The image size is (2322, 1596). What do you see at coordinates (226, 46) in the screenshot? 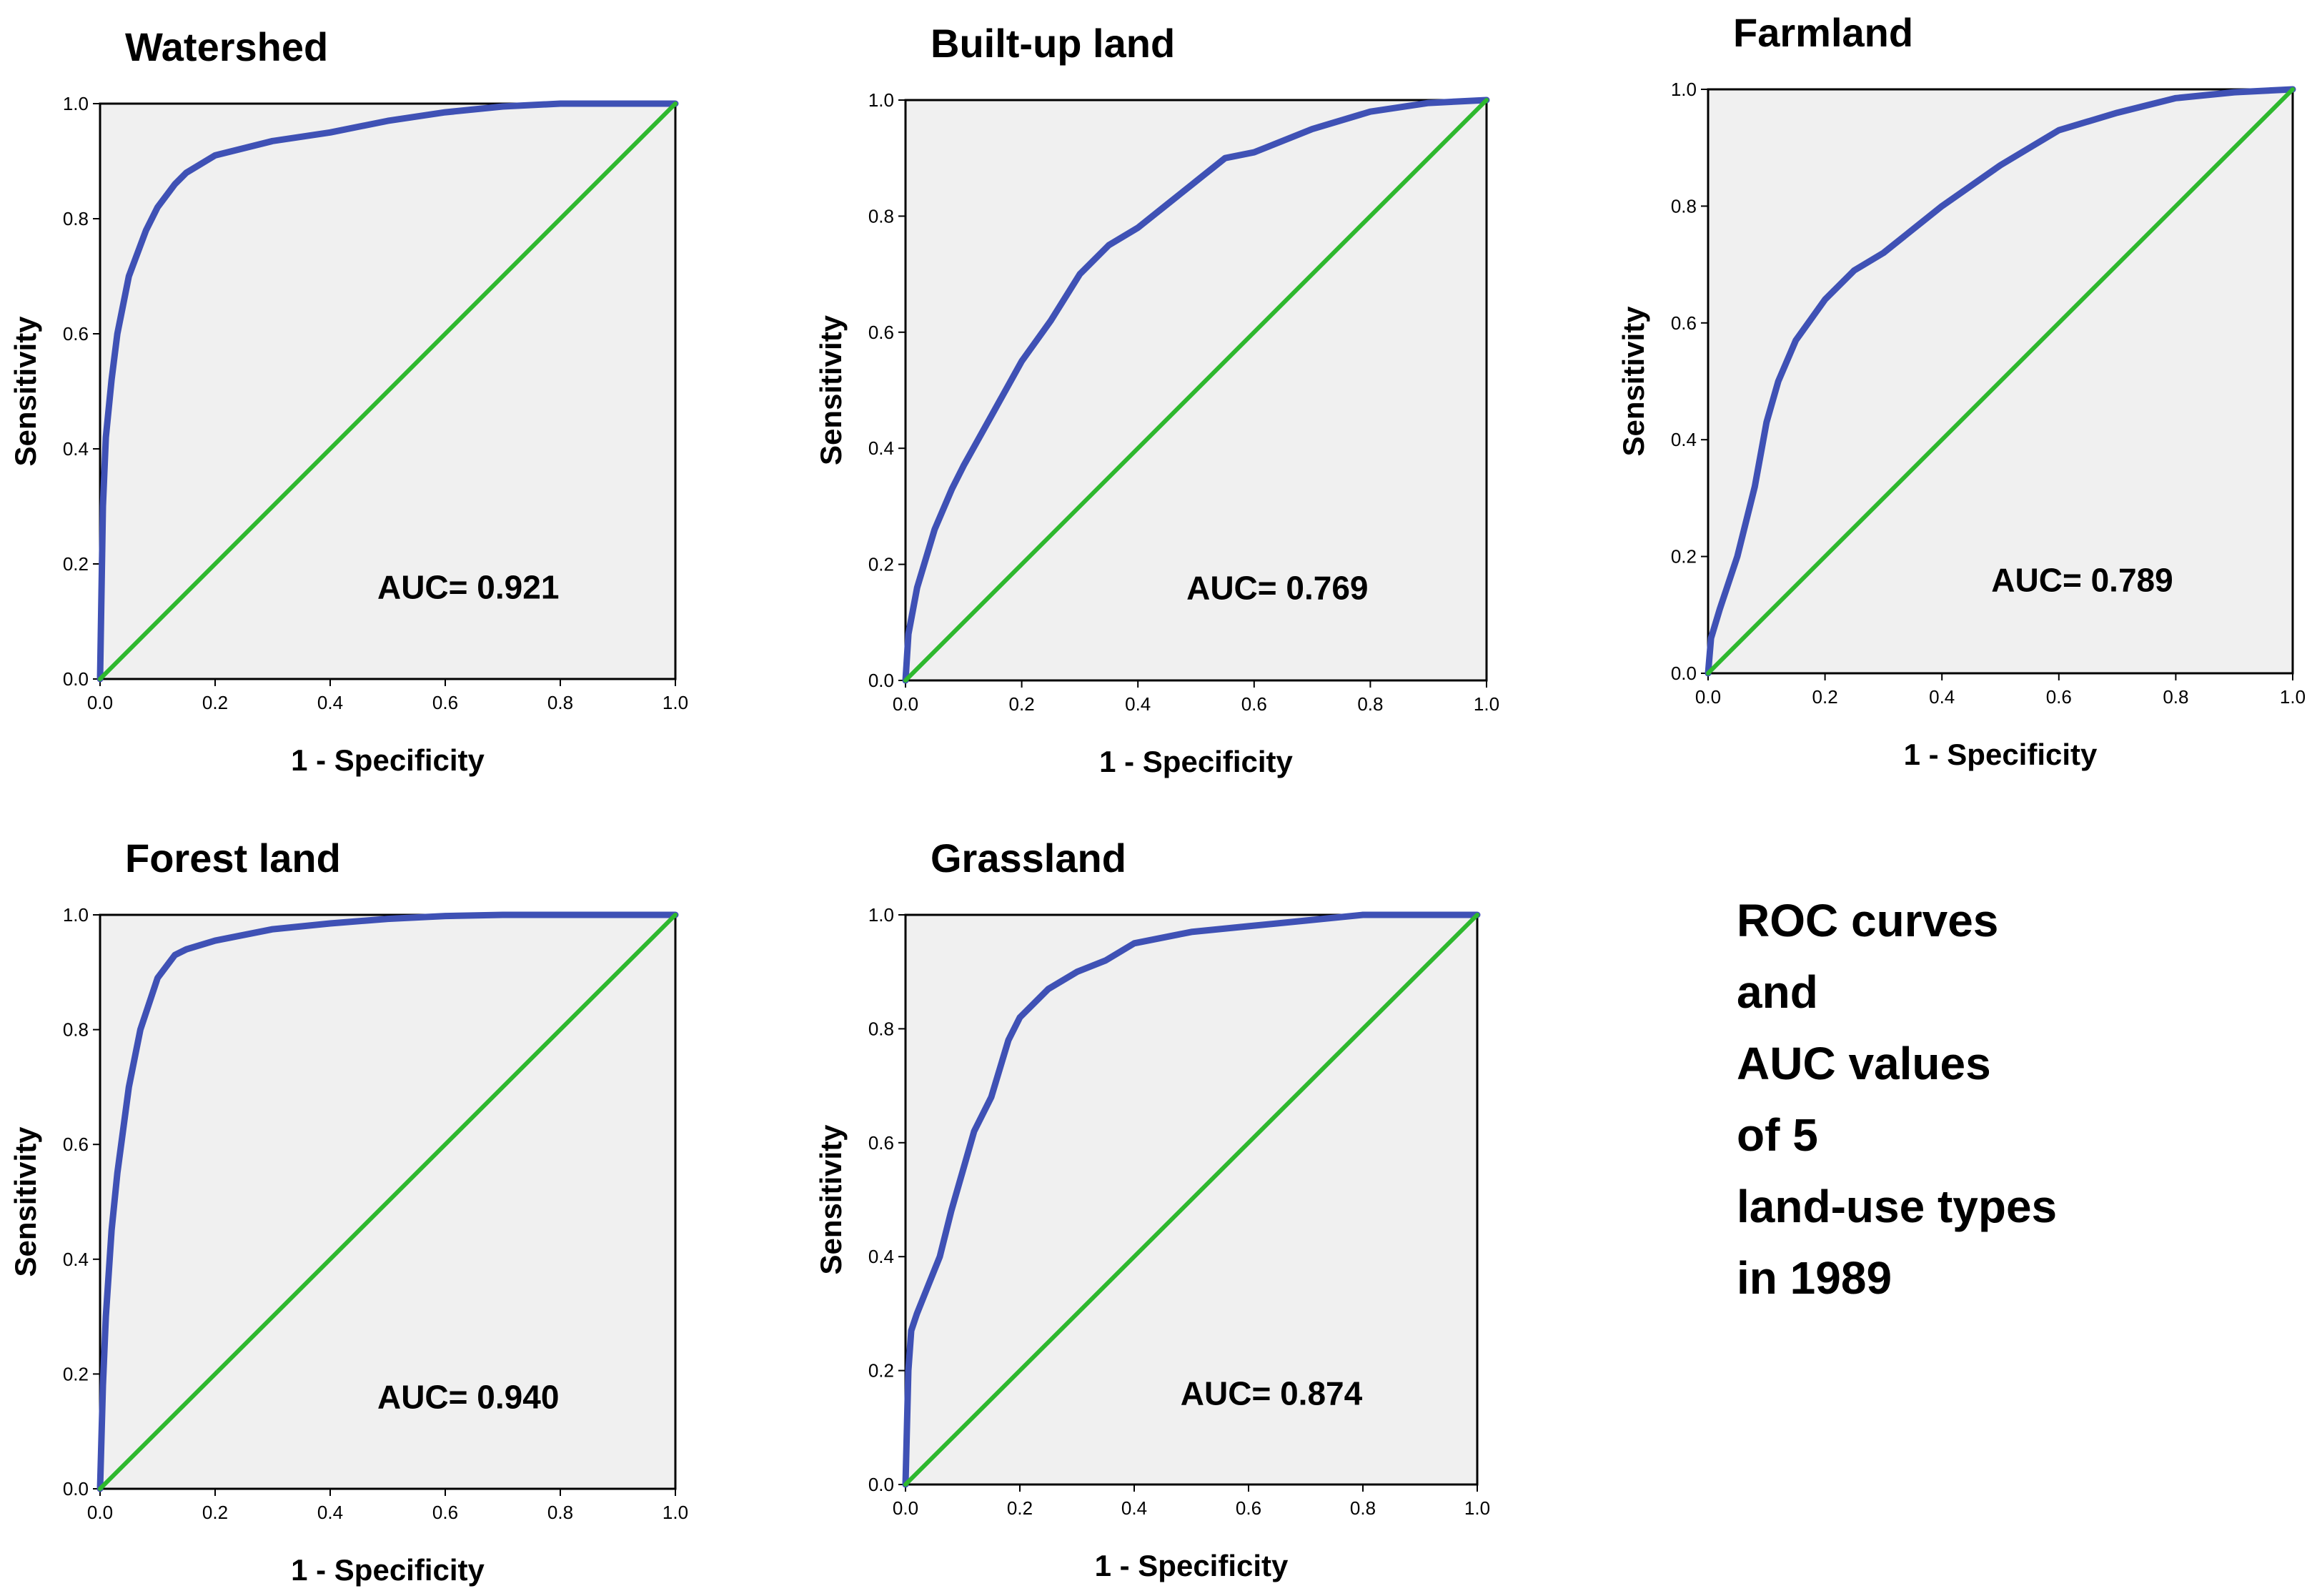
I see `panel-title: Watershed` at bounding box center [226, 46].